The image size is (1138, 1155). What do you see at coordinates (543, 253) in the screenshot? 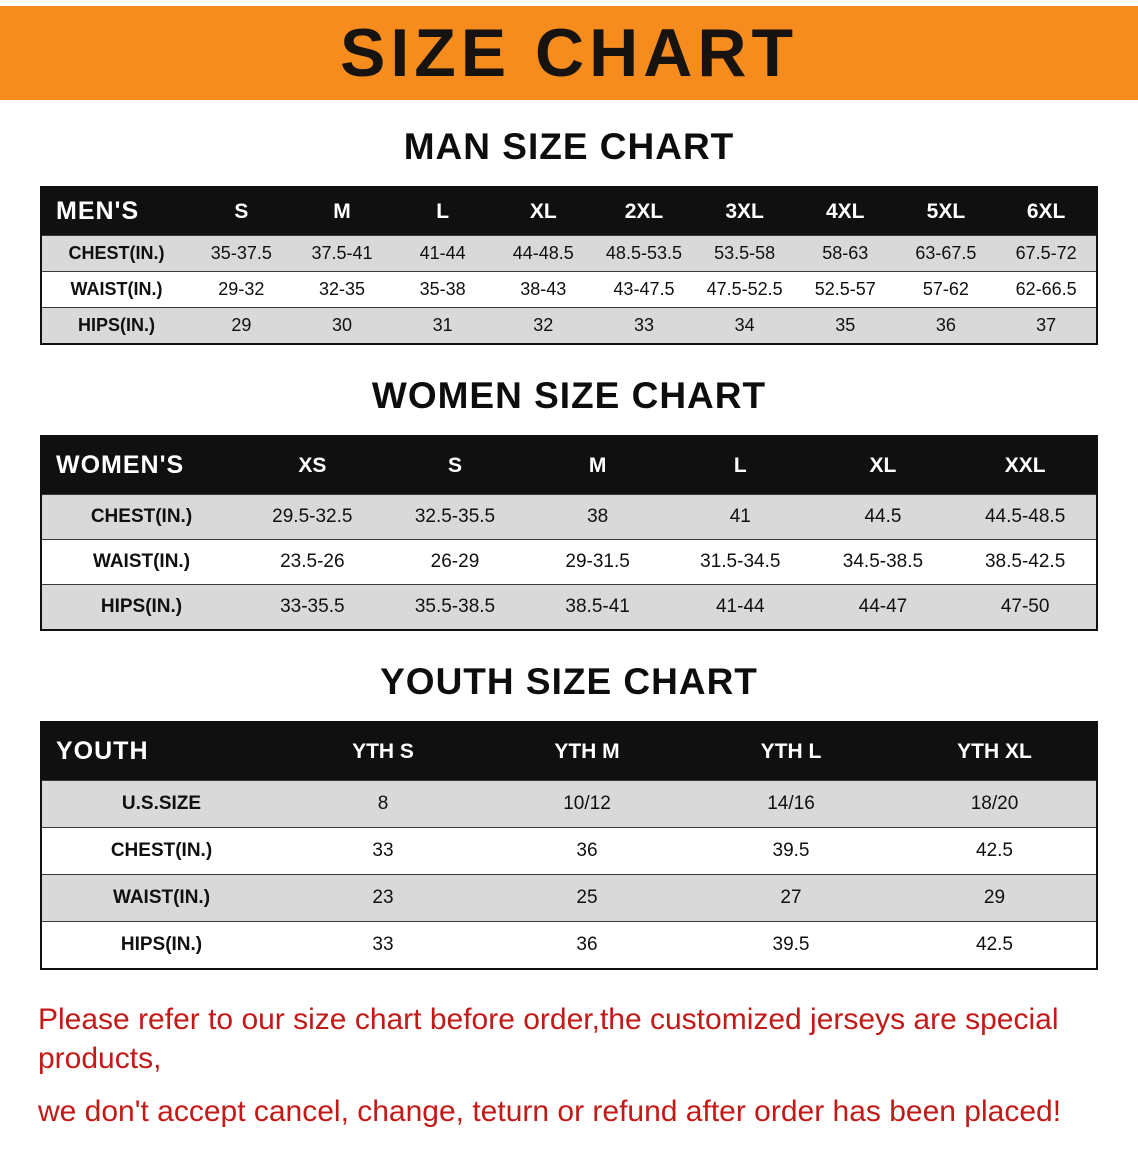
I see `size-cell: 44-48.5` at bounding box center [543, 253].